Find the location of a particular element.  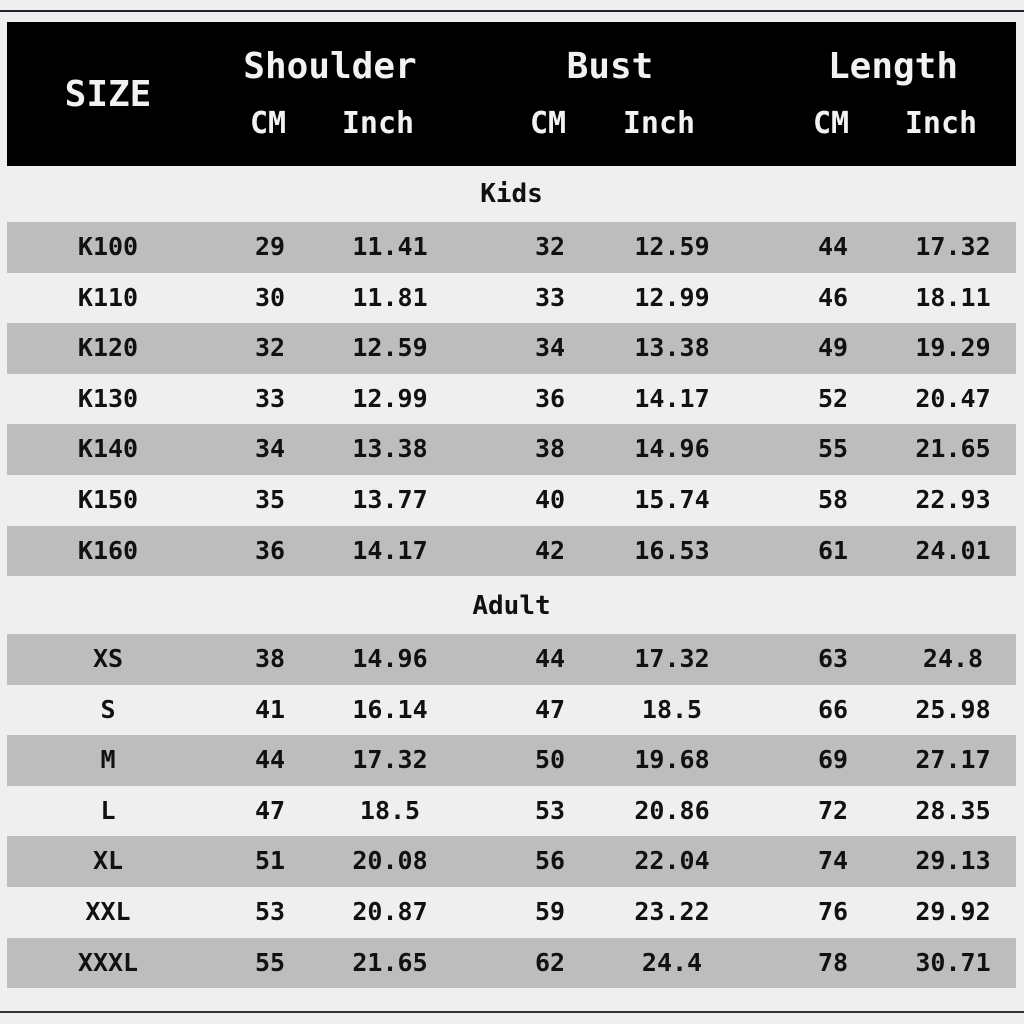

shoulder-cm-cell: 44 is located at coordinates (270, 760).